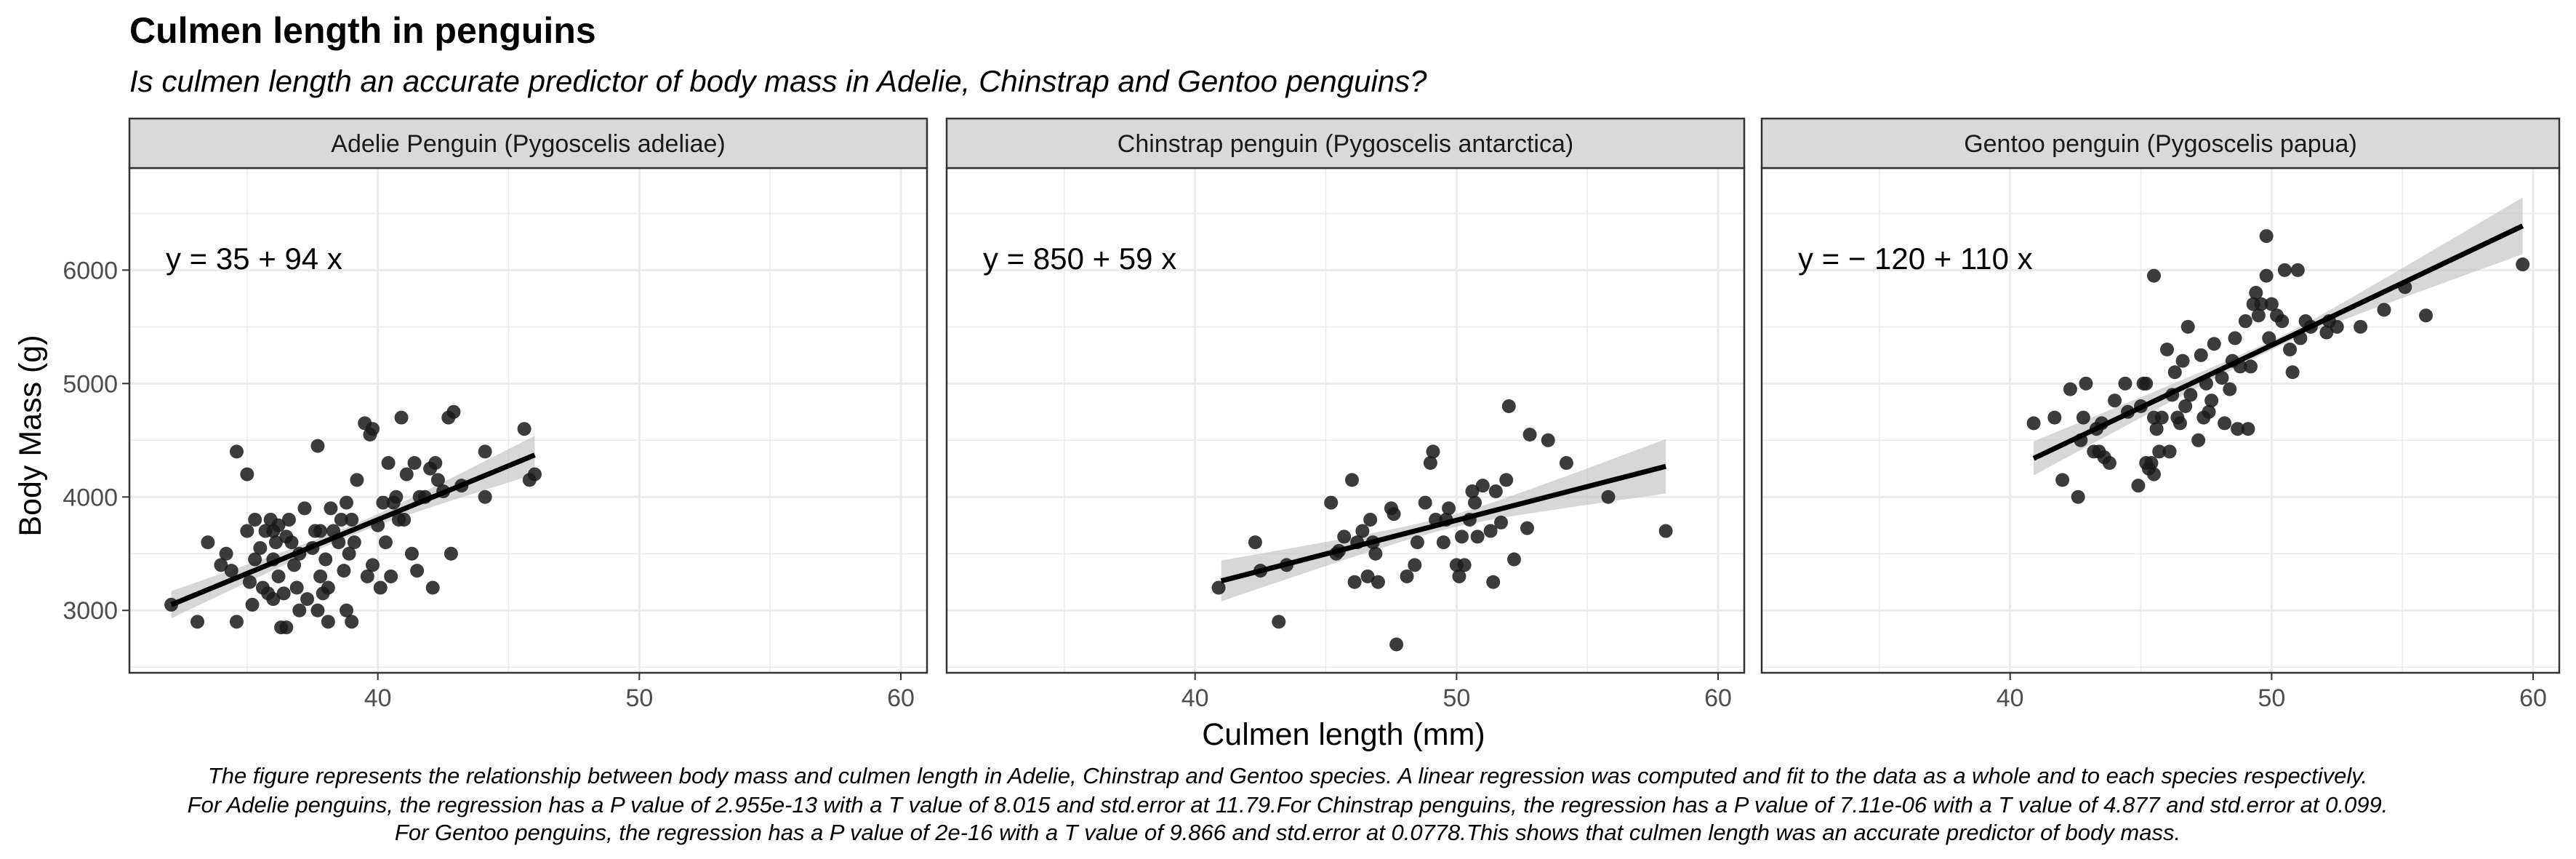 The image size is (2576, 859). What do you see at coordinates (90, 611) in the screenshot?
I see `y-tick-label: 3000` at bounding box center [90, 611].